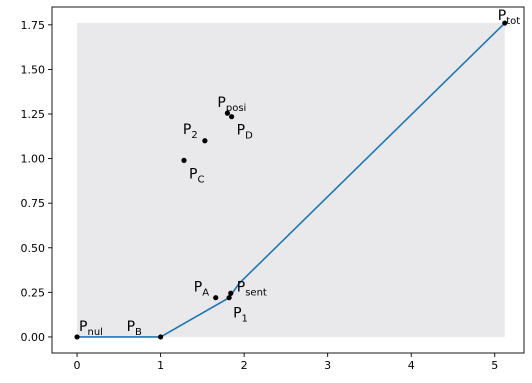 The height and width of the screenshot is (383, 532). What do you see at coordinates (77, 337) in the screenshot?
I see `point-nul` at bounding box center [77, 337].